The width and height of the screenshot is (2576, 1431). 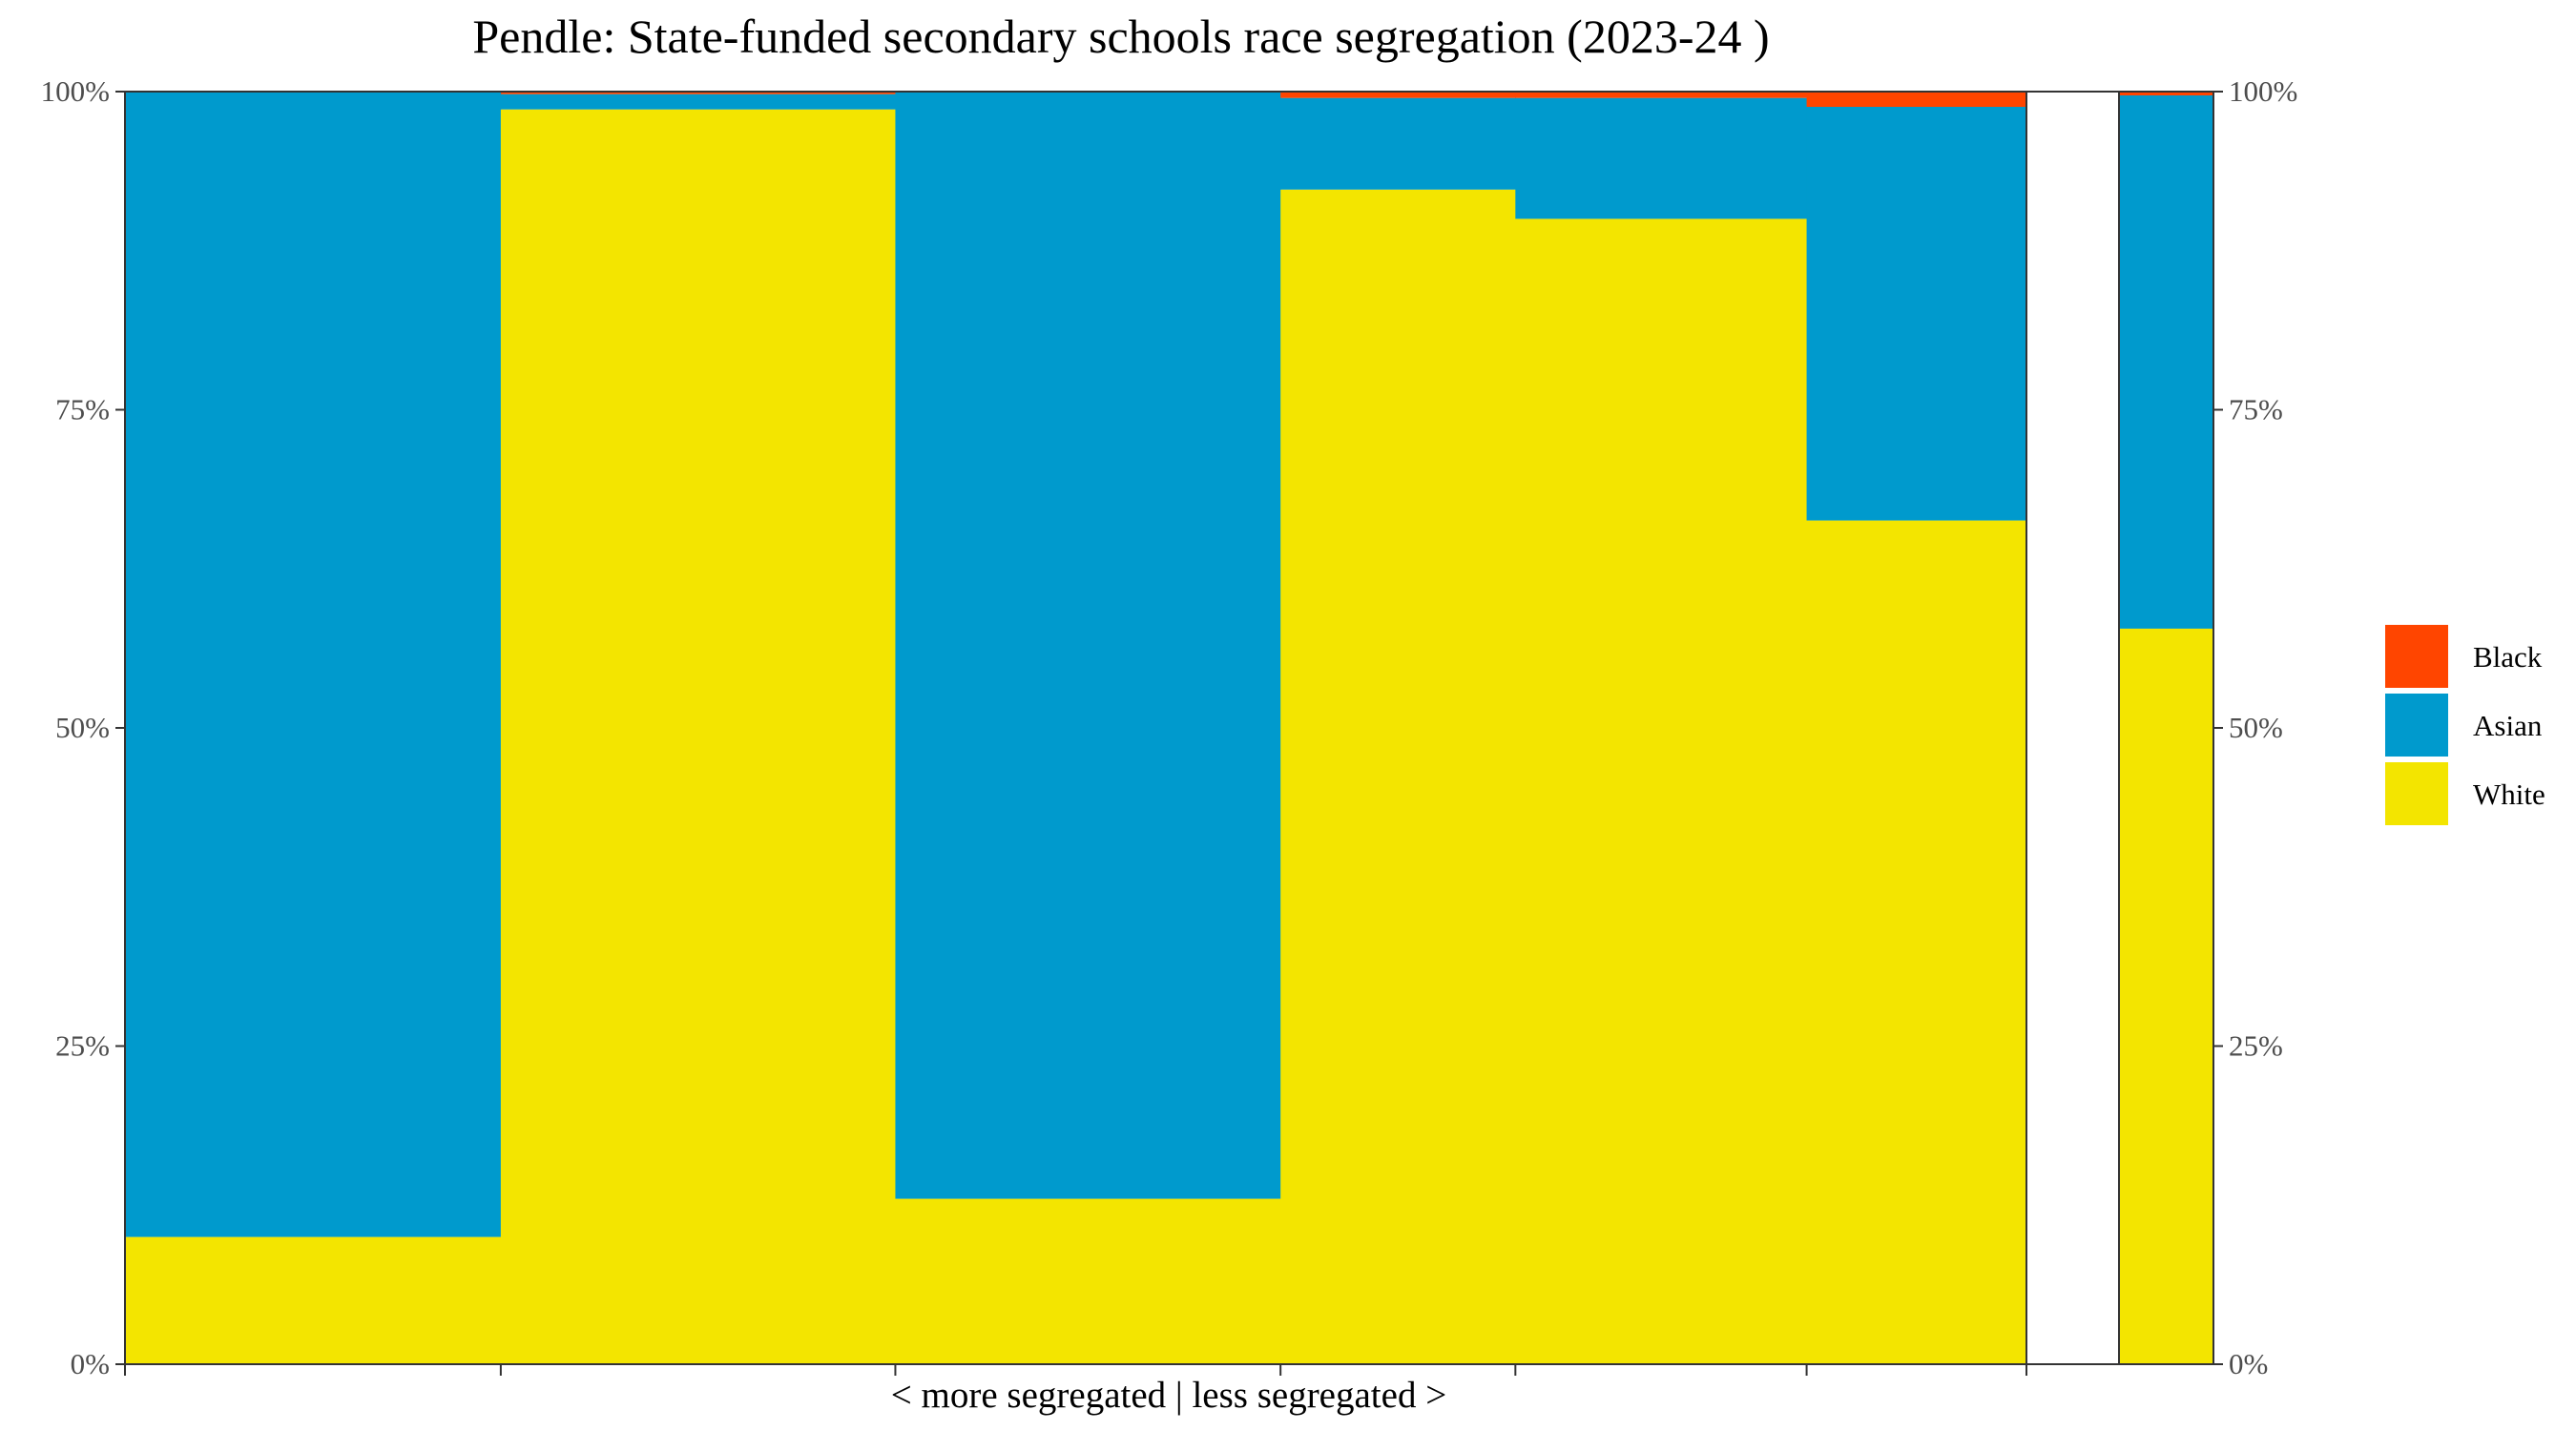 What do you see at coordinates (75, 91) in the screenshot?
I see `left-y-tick-label: 100%` at bounding box center [75, 91].